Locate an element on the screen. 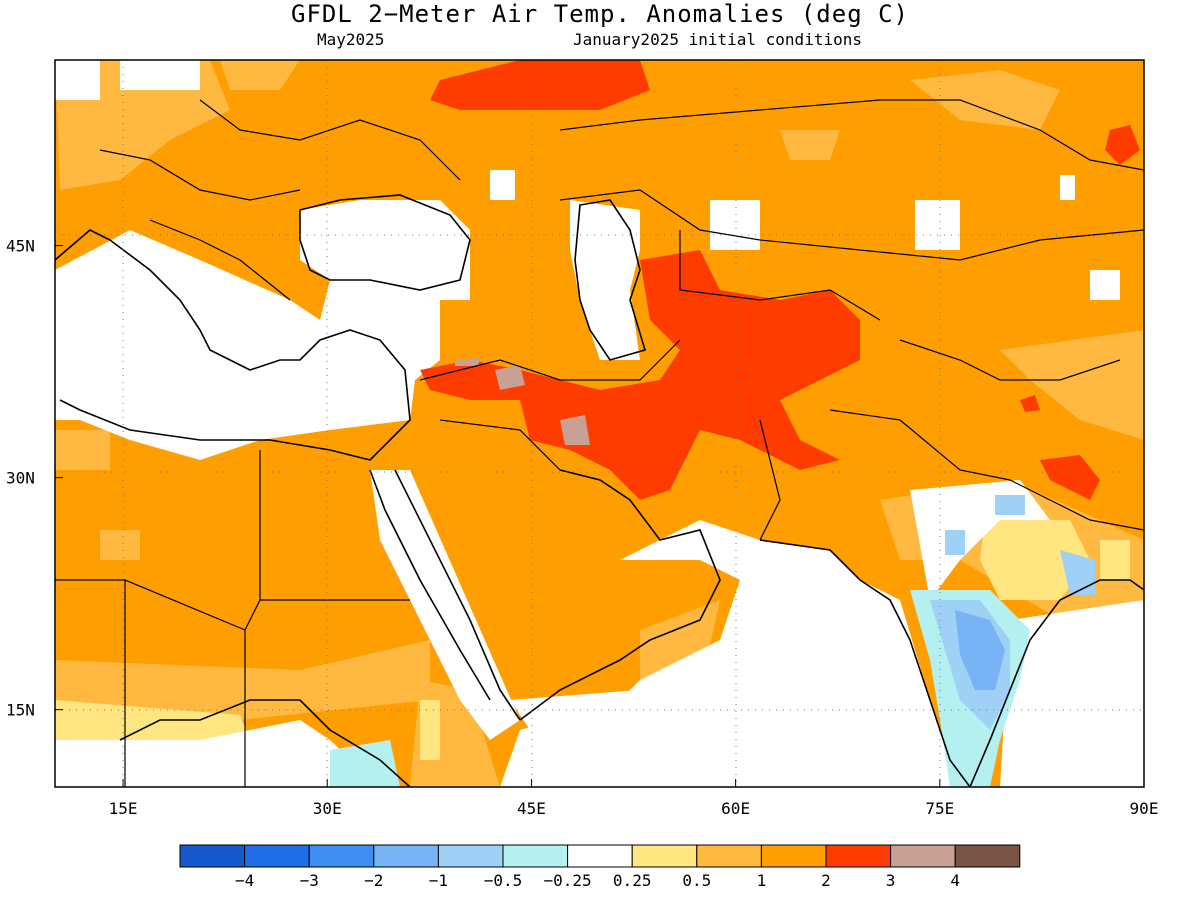 The image size is (1200, 900). legend-label: 0.5 is located at coordinates (696, 880).